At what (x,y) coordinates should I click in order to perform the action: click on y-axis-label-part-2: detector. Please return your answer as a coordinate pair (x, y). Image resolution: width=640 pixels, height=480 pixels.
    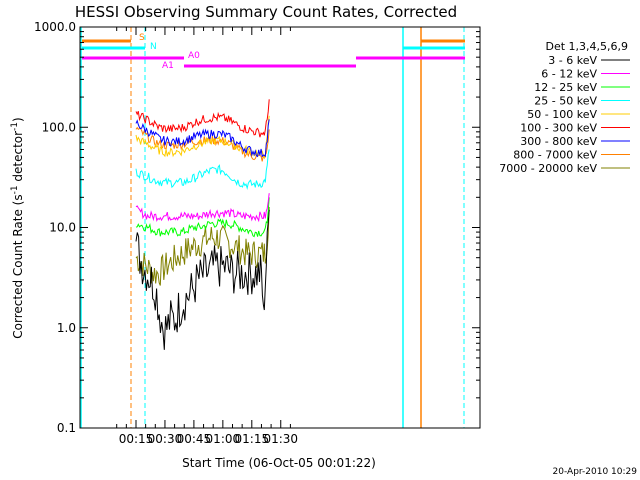
    Looking at the image, I should click on (18, 158).